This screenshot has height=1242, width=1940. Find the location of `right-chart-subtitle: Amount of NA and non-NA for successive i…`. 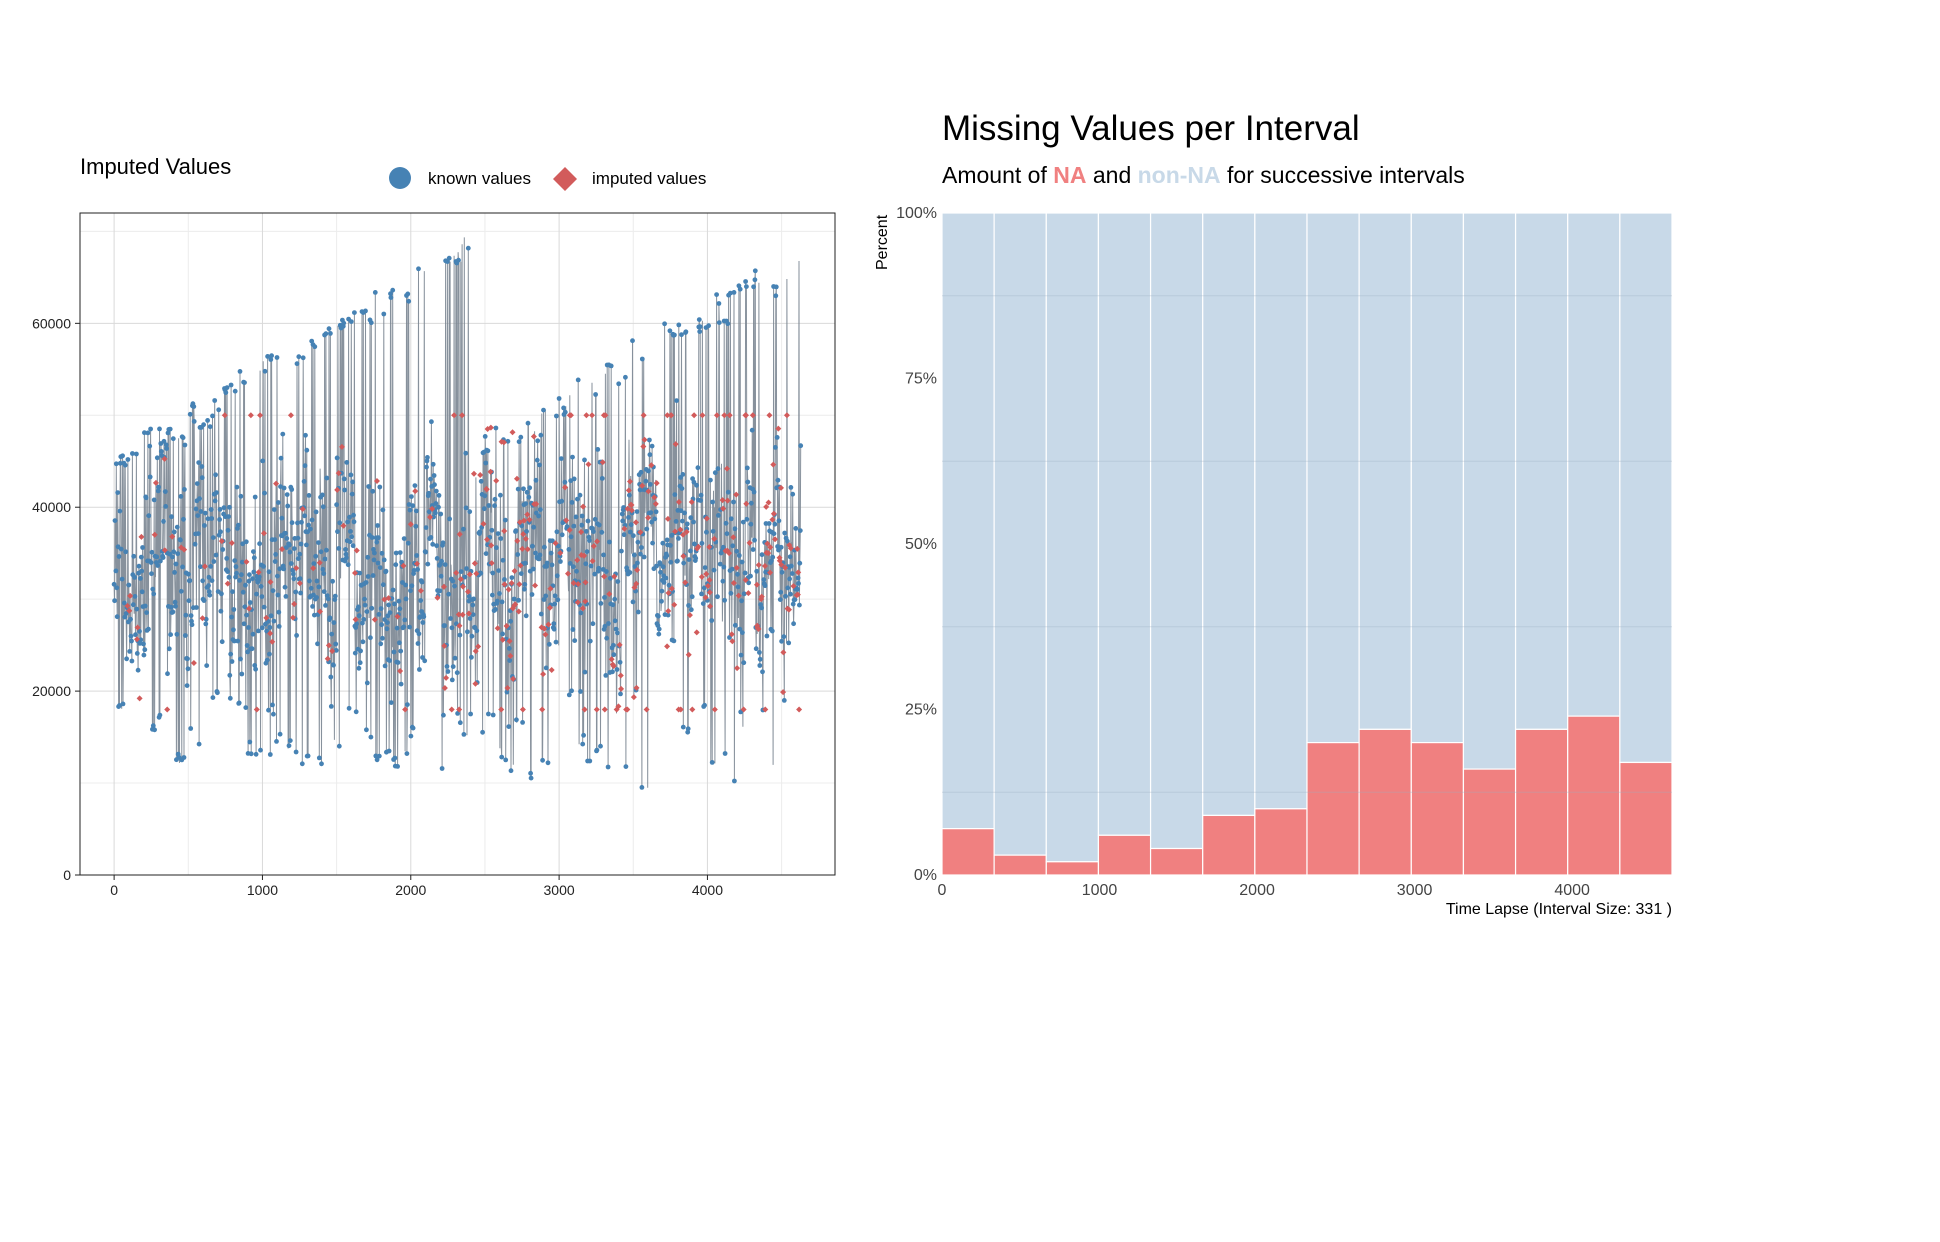

right-chart-subtitle: Amount of NA and non-NA for successive i… is located at coordinates (1203, 175).